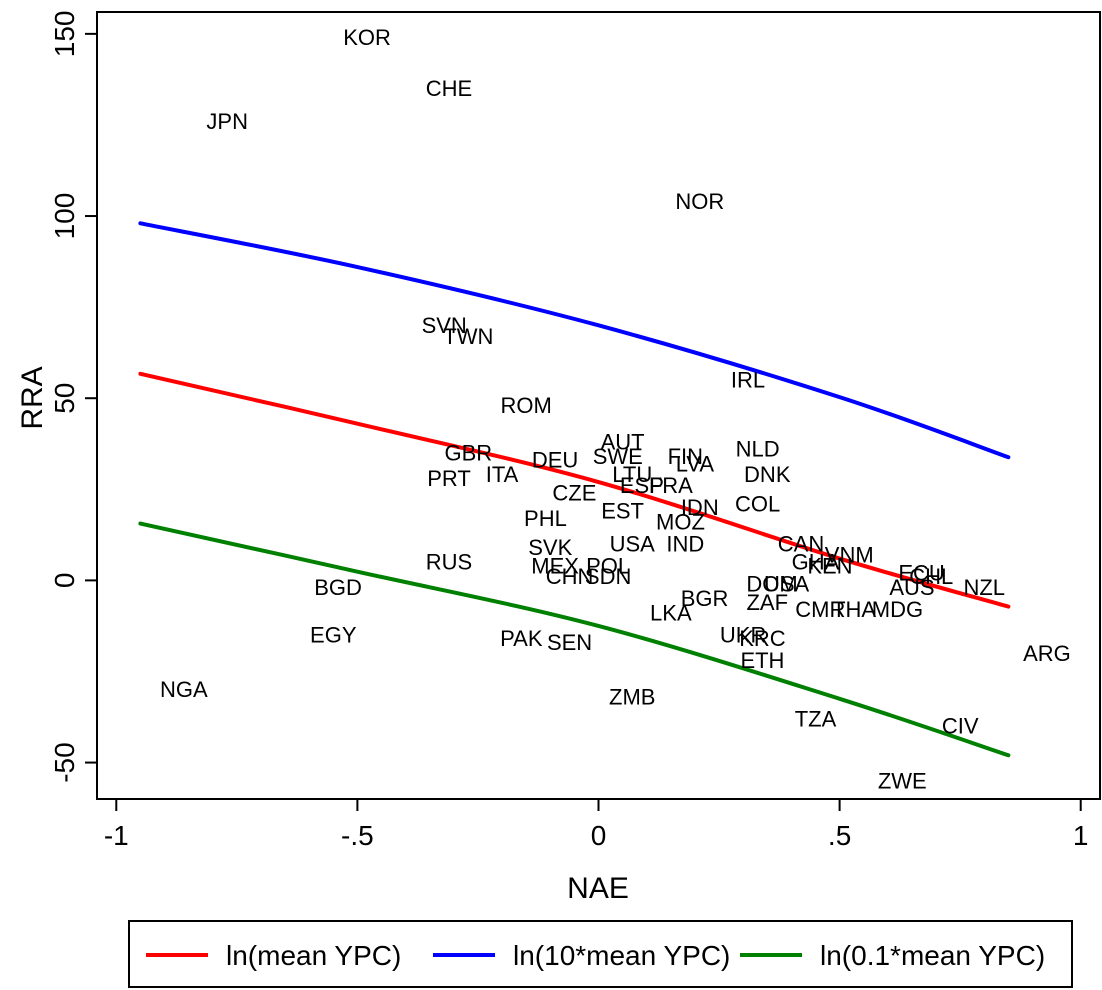 The height and width of the screenshot is (990, 1102). I want to click on country-label: DOM, so click(771, 584).